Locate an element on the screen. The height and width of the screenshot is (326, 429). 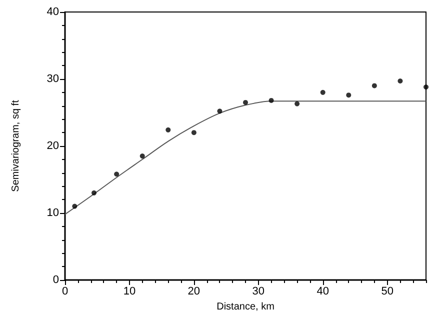
x-tick-label: 40 is located at coordinates (322, 292).